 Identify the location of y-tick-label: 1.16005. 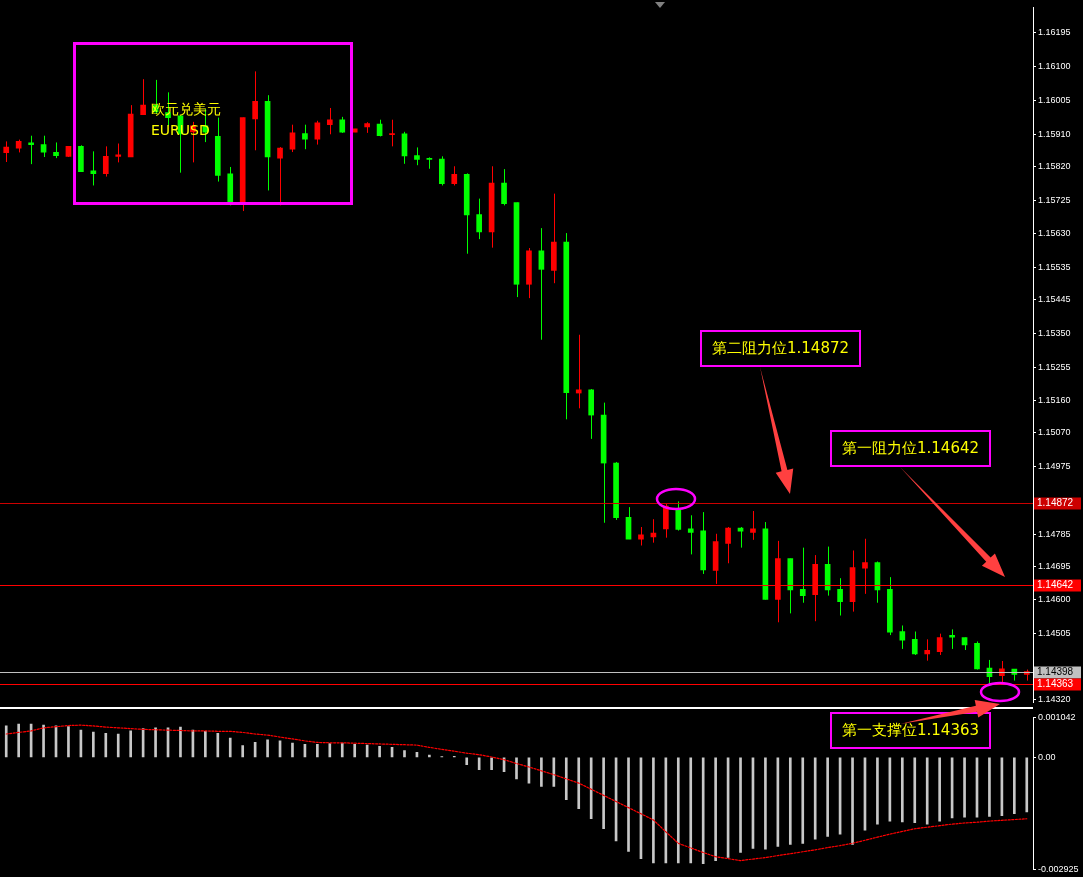
(1054, 100).